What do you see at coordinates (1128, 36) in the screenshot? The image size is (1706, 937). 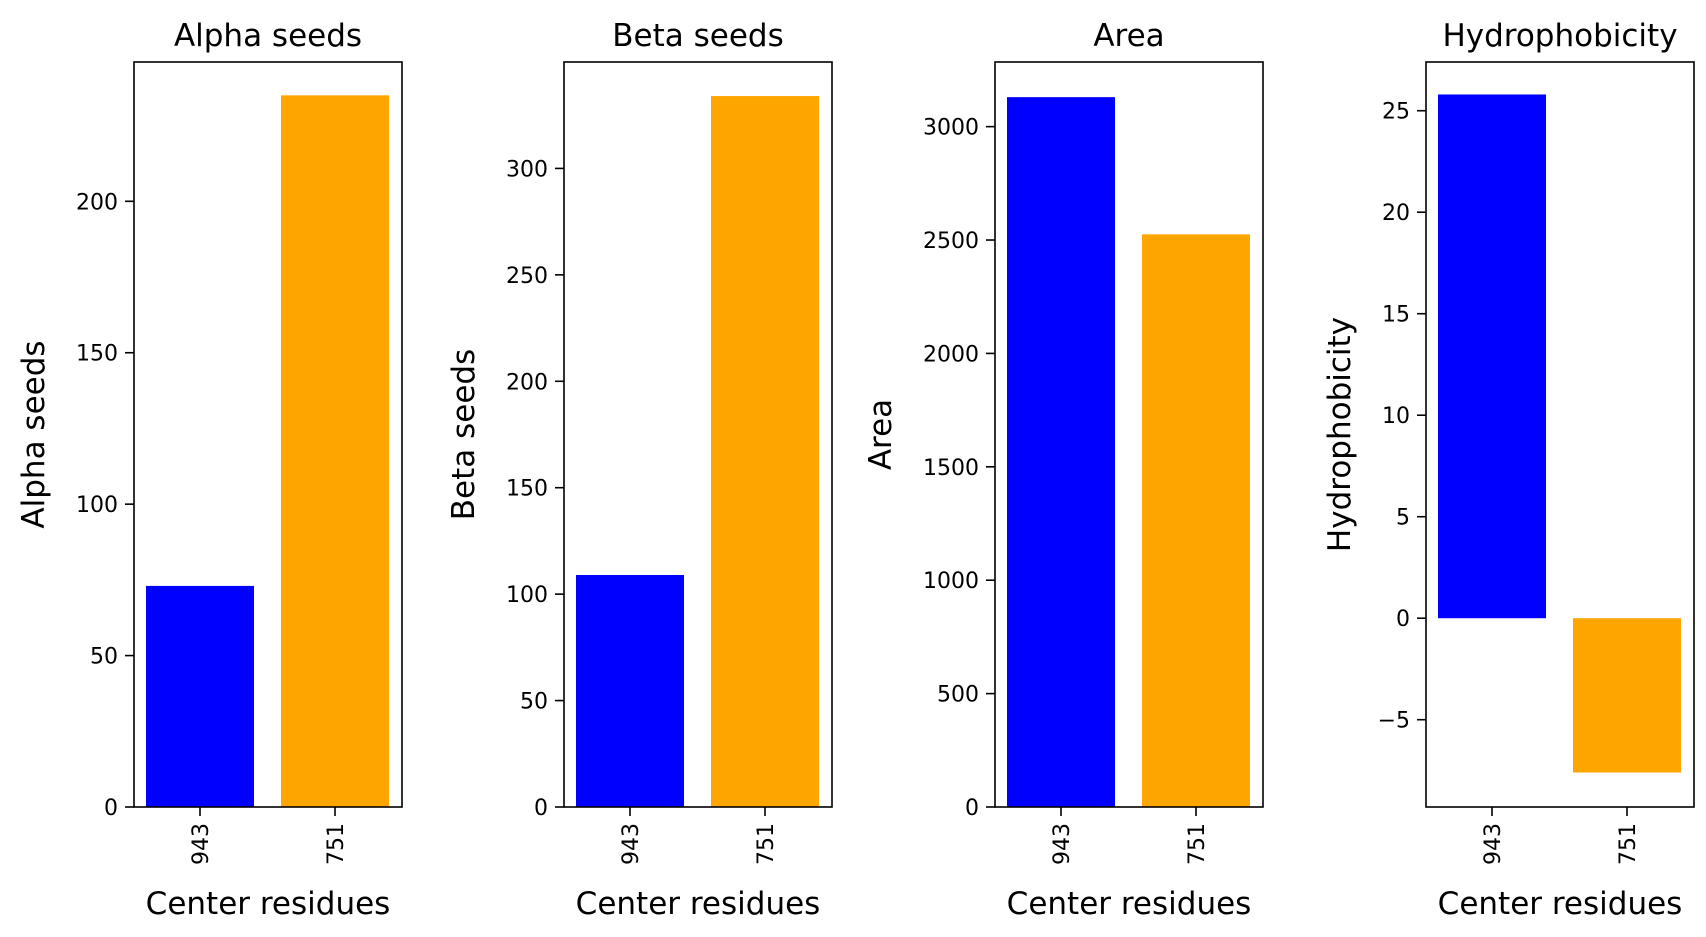 I see `chart-title: Area` at bounding box center [1128, 36].